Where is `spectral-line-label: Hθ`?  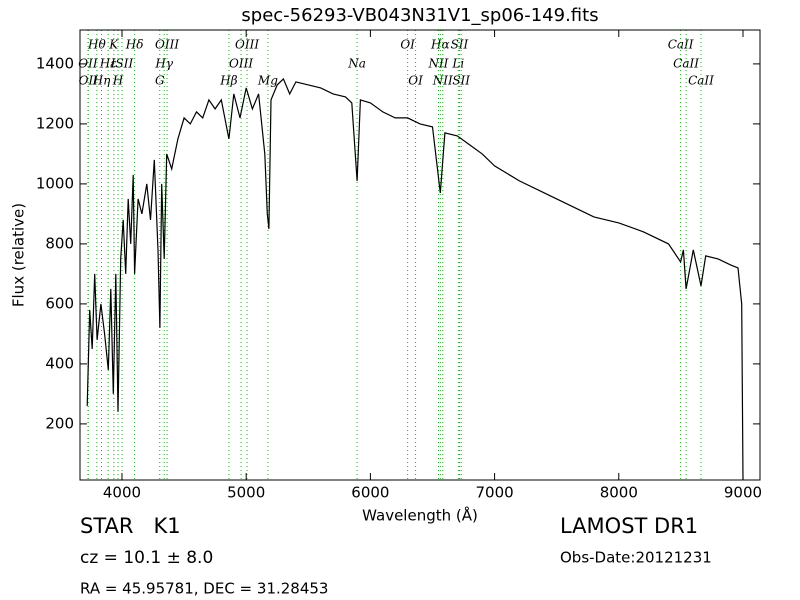
spectral-line-label: Hθ is located at coordinates (96, 45).